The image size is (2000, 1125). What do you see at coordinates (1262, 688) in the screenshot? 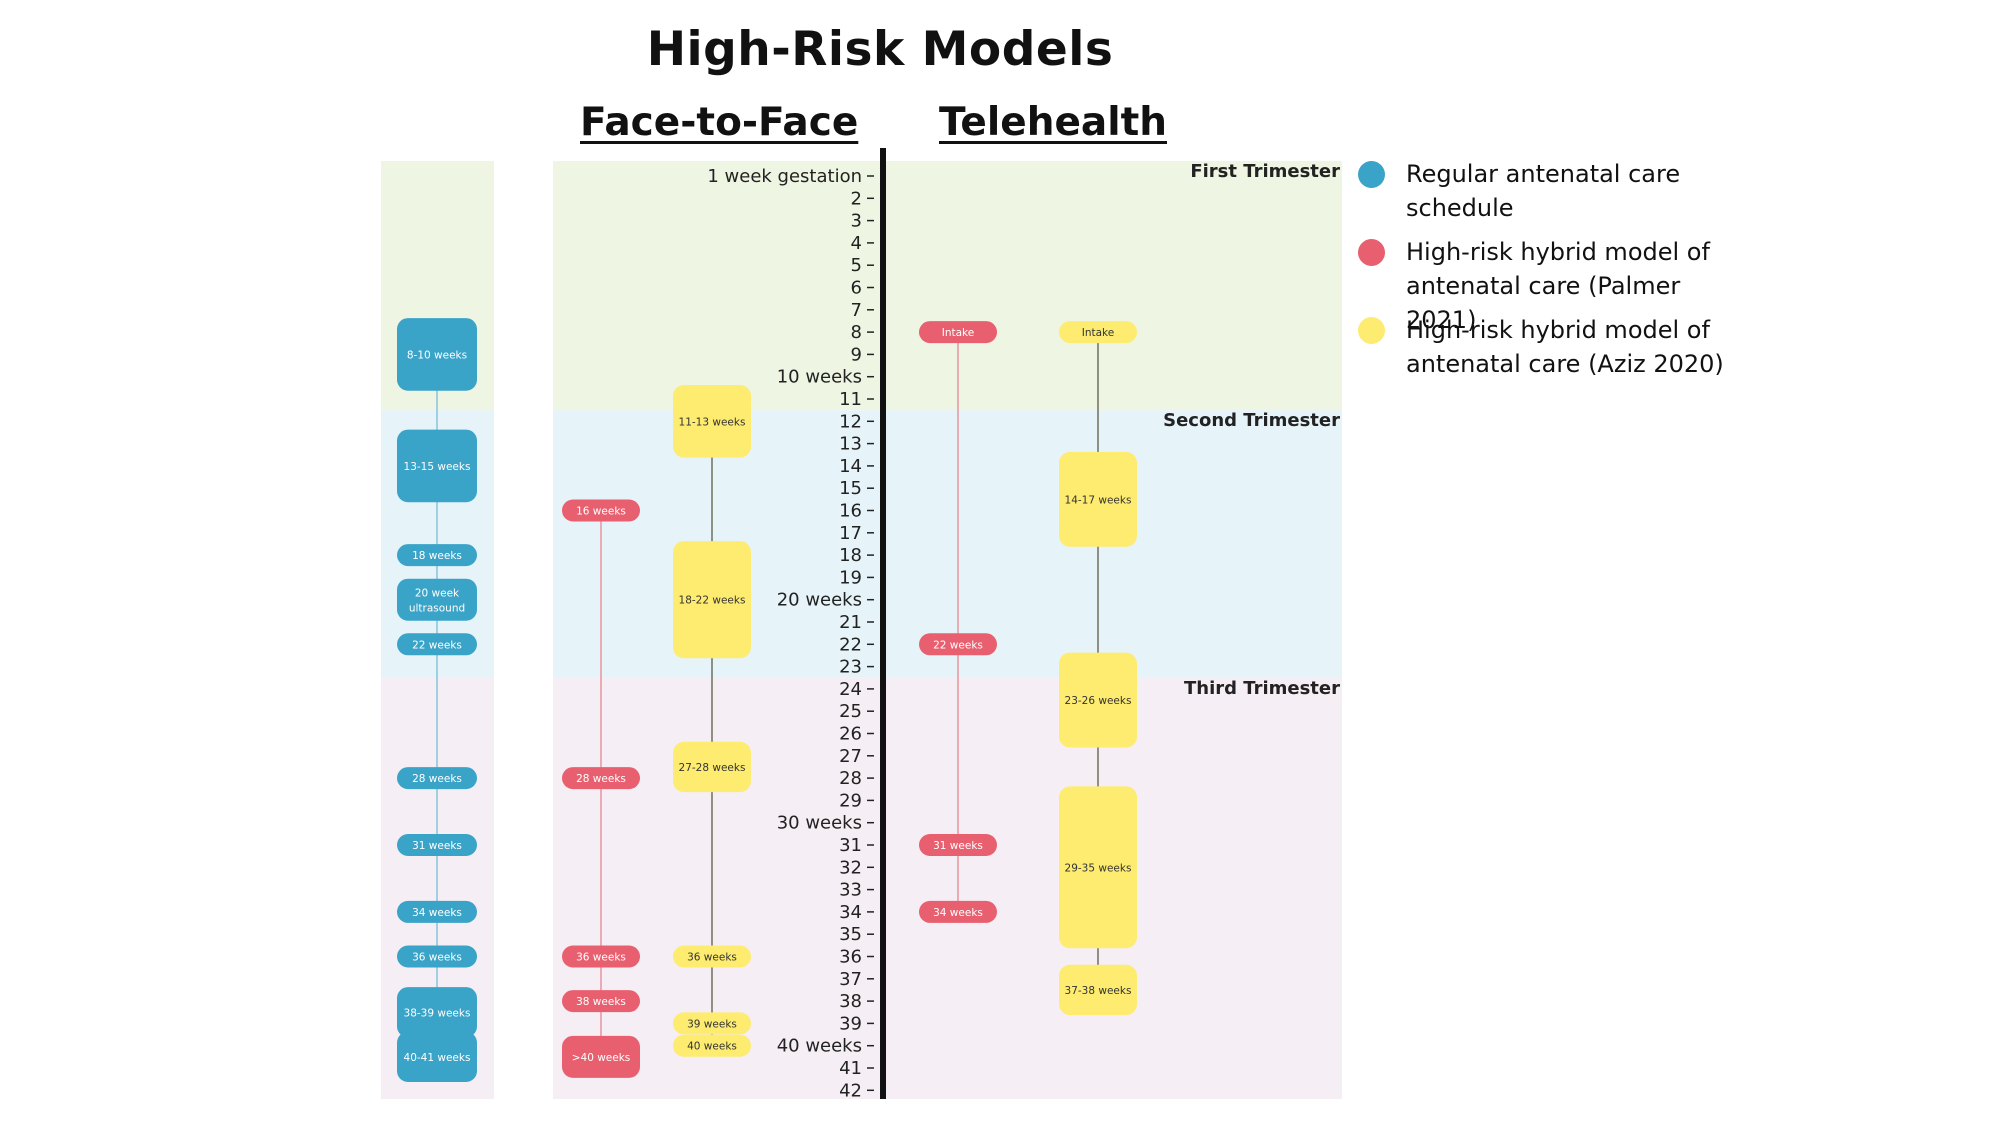
I see `trimester-label: Third Trimester` at bounding box center [1262, 688].